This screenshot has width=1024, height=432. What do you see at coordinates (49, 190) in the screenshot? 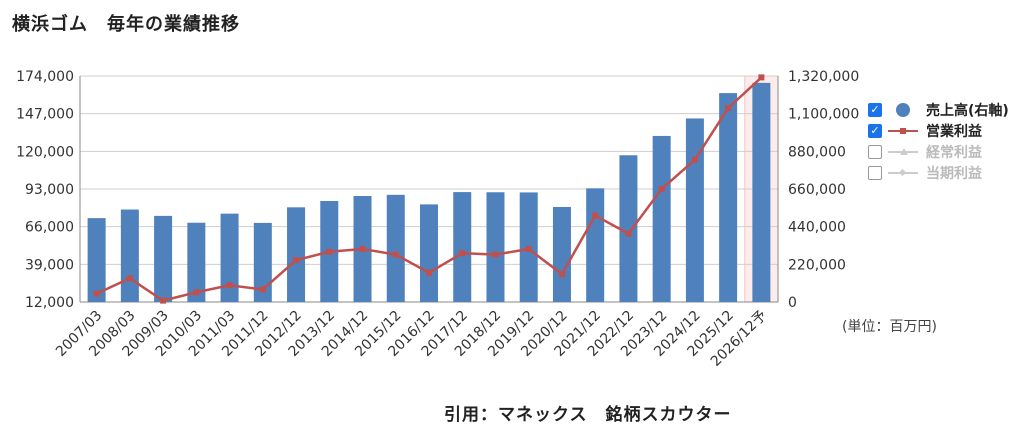
I see `left-tick-label: 93,000` at bounding box center [49, 190].